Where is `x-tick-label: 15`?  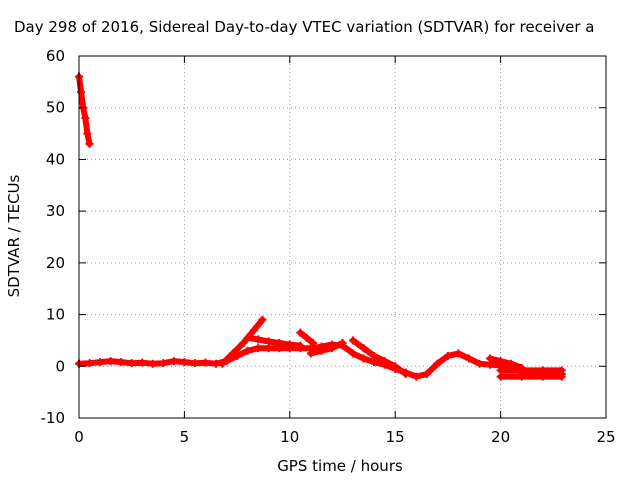
x-tick-label: 15 is located at coordinates (395, 437).